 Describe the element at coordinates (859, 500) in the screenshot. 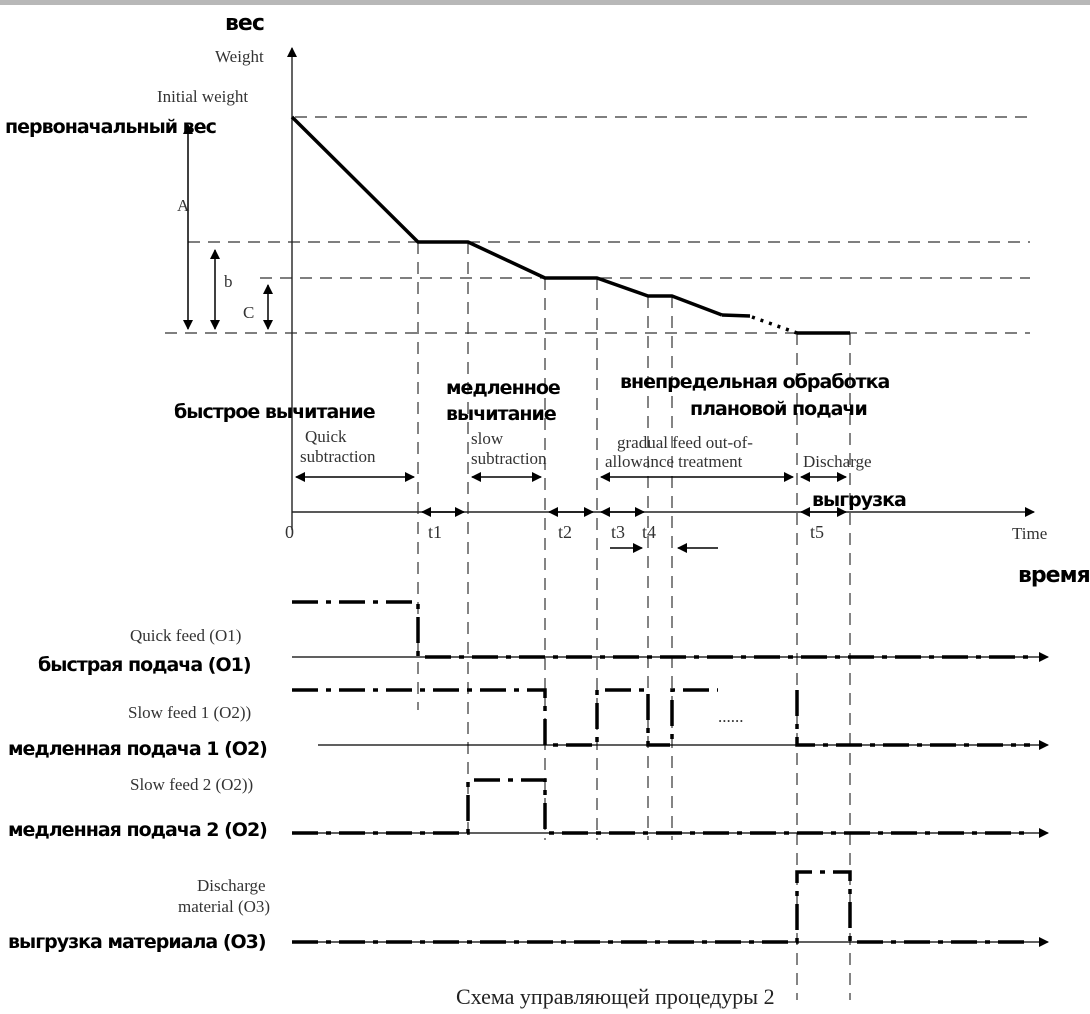

I see `discharge-phase-label-ru: выгрузка` at that location.